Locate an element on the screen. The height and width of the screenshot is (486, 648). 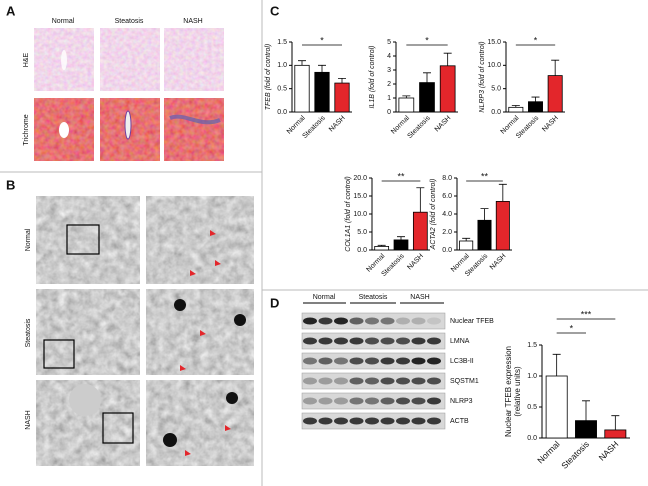
lane-group: NASH is located at coordinates (419, 297).